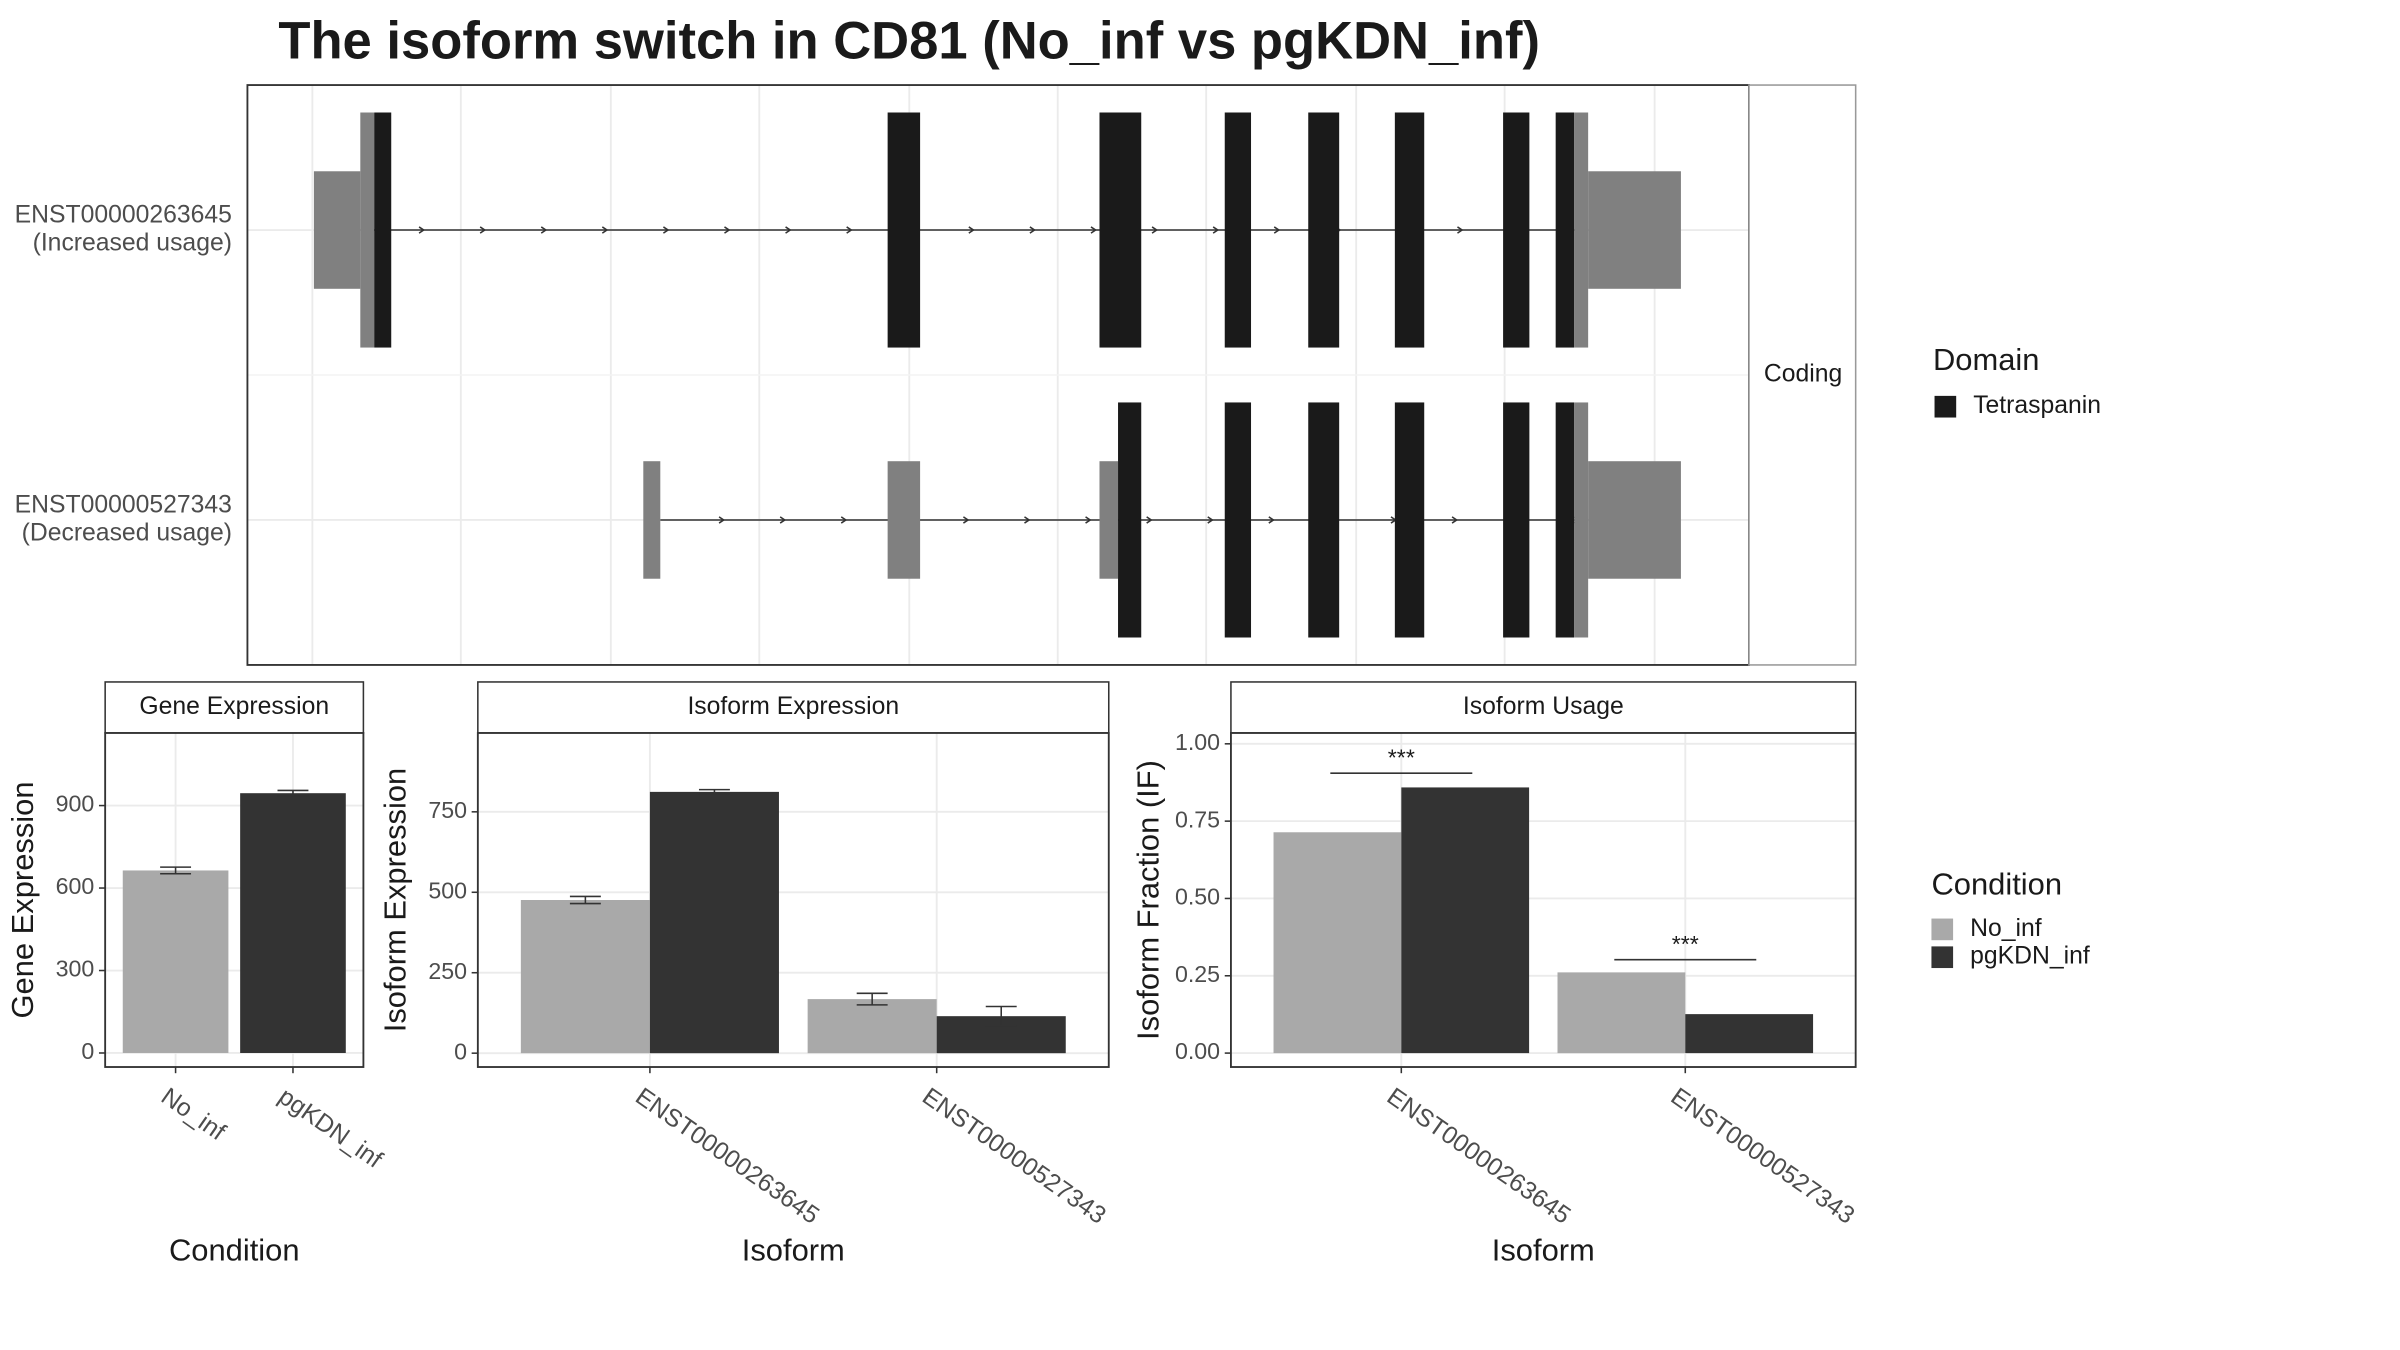 The height and width of the screenshot is (1350, 2400). I want to click on transcript-label: ENST00000263645, so click(123, 215).